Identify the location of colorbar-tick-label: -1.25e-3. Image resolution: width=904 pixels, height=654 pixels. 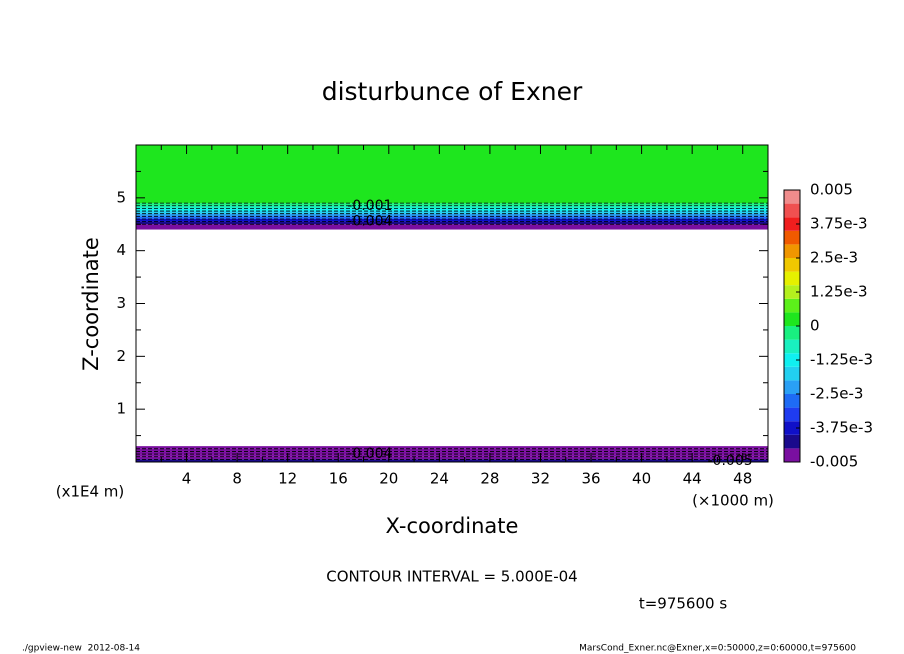
(841, 360).